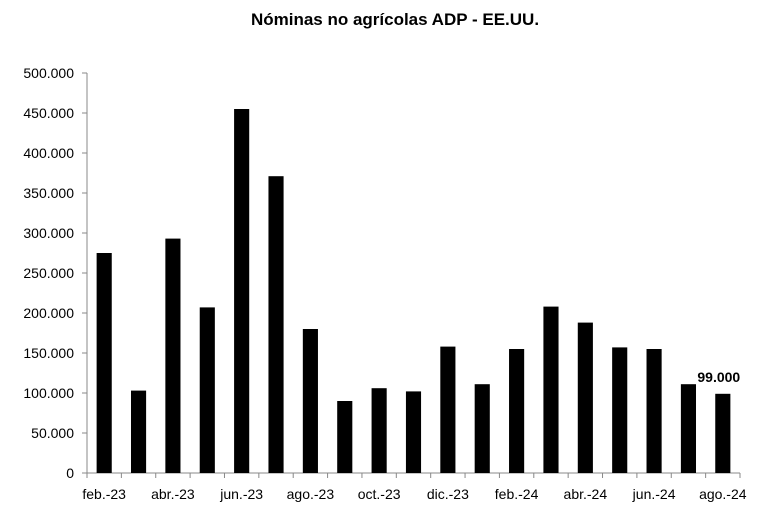 The height and width of the screenshot is (517, 760). I want to click on y-tick-label: 500.000, so click(48, 73).